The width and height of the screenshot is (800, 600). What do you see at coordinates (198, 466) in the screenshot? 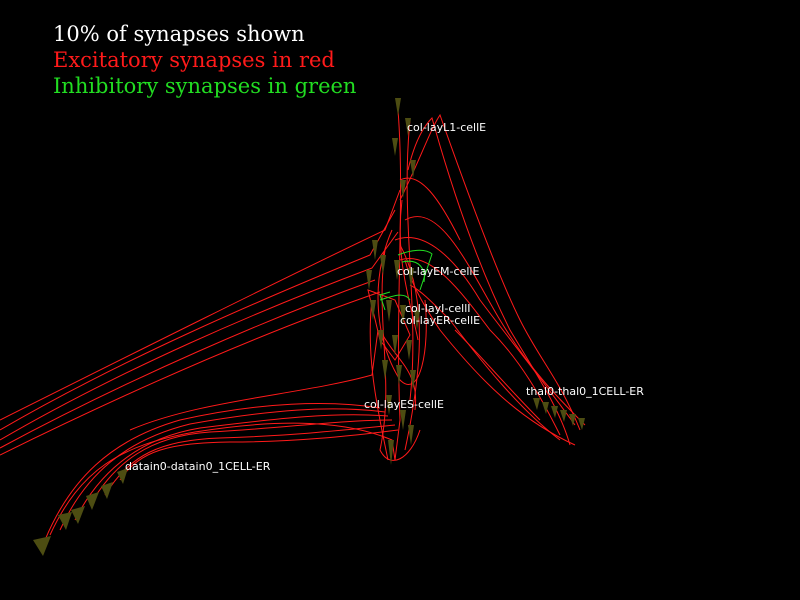
I see `population-label-datain0: datain0-datain0_1CELL-ER` at bounding box center [198, 466].